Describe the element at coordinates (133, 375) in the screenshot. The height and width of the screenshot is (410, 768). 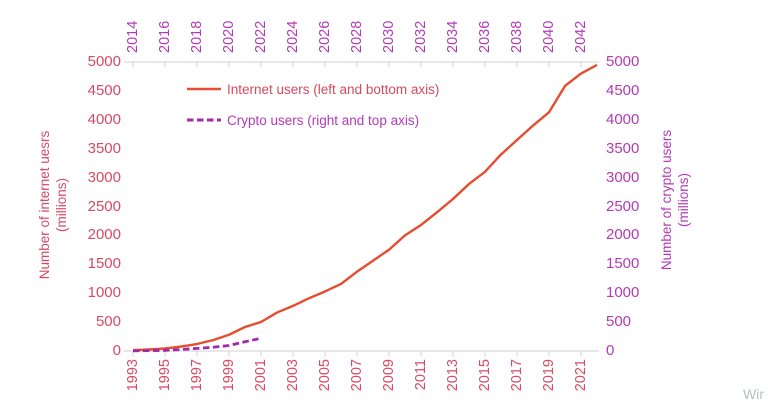
I see `bottom-axis-tick-label: 1993` at that location.